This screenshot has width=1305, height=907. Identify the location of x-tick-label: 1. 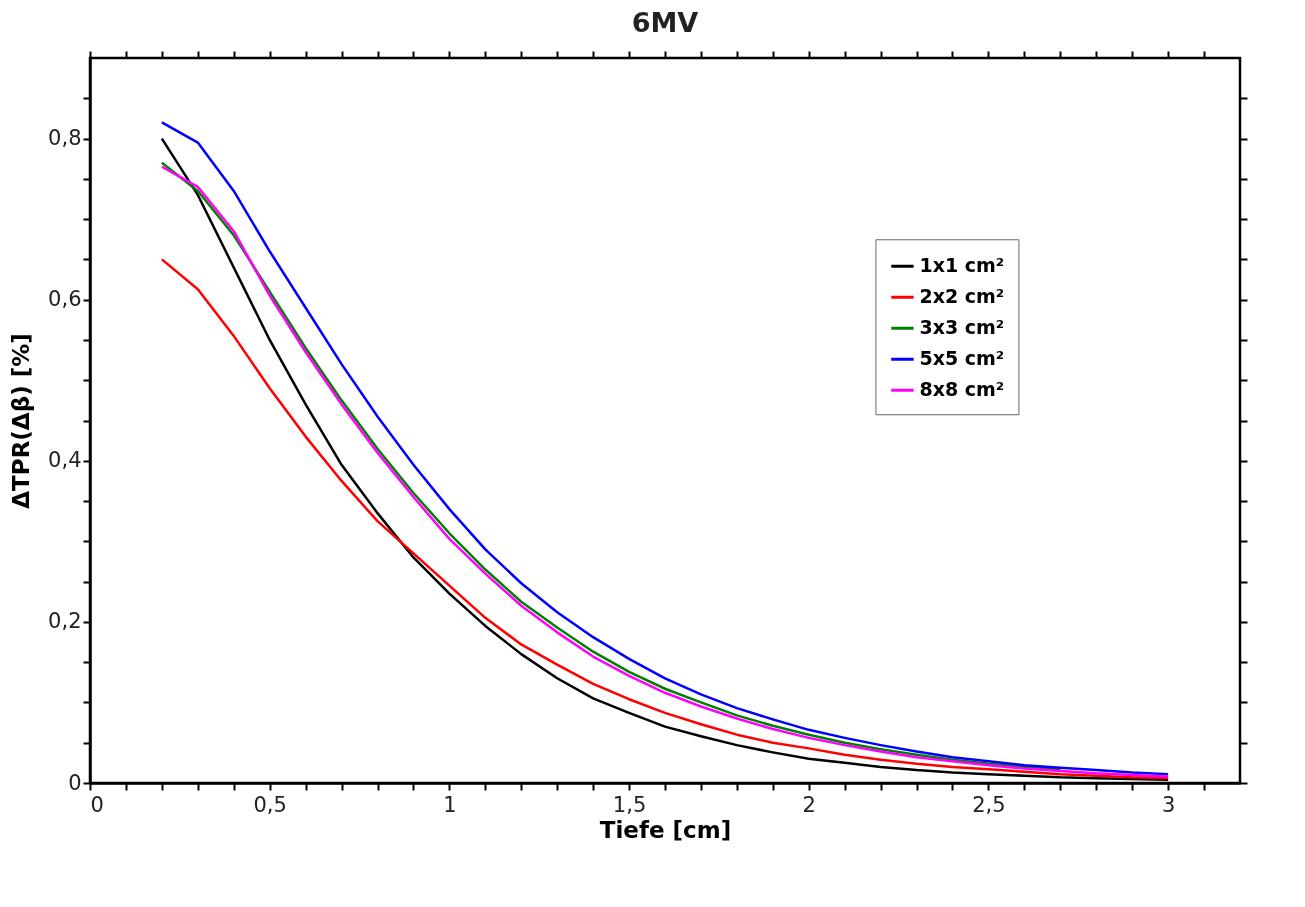
(450, 804).